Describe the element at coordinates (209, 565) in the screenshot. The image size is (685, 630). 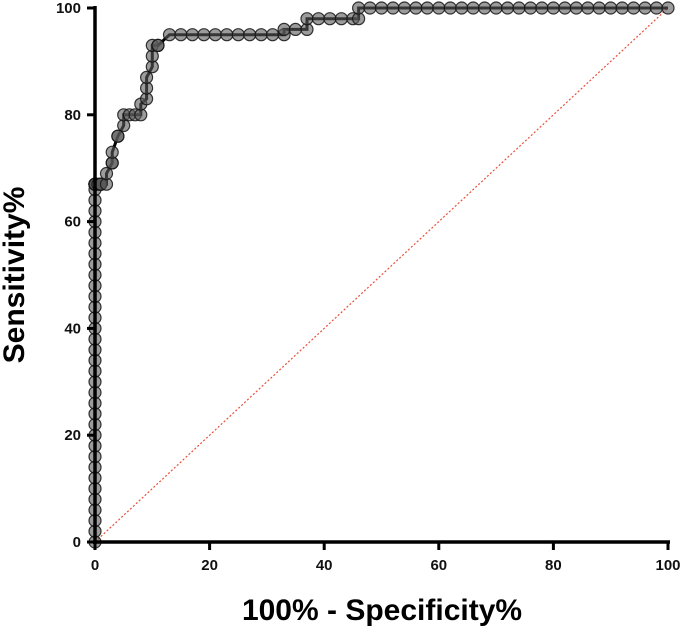
I see `x-tick-label: 20` at that location.